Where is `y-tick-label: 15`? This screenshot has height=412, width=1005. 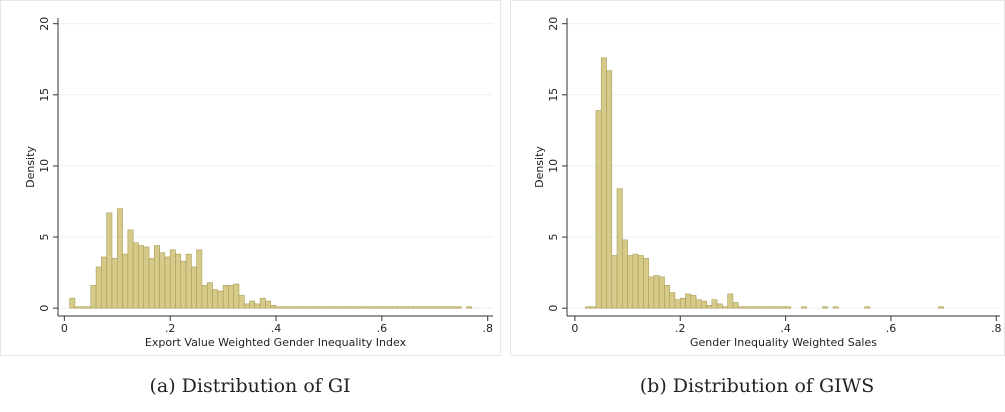 y-tick-label: 15 is located at coordinates (553, 95).